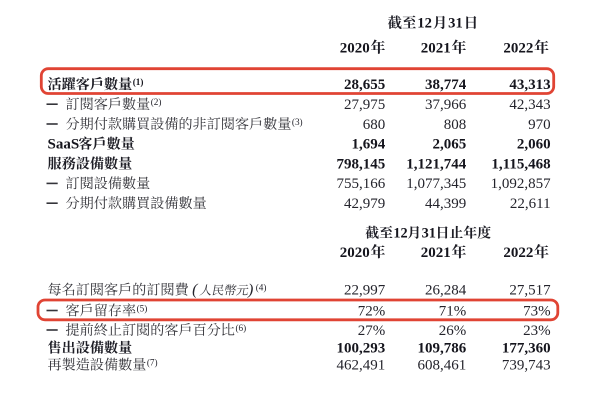  Describe the element at coordinates (530, 204) in the screenshot. I see `svg-text: 22,611` at that location.